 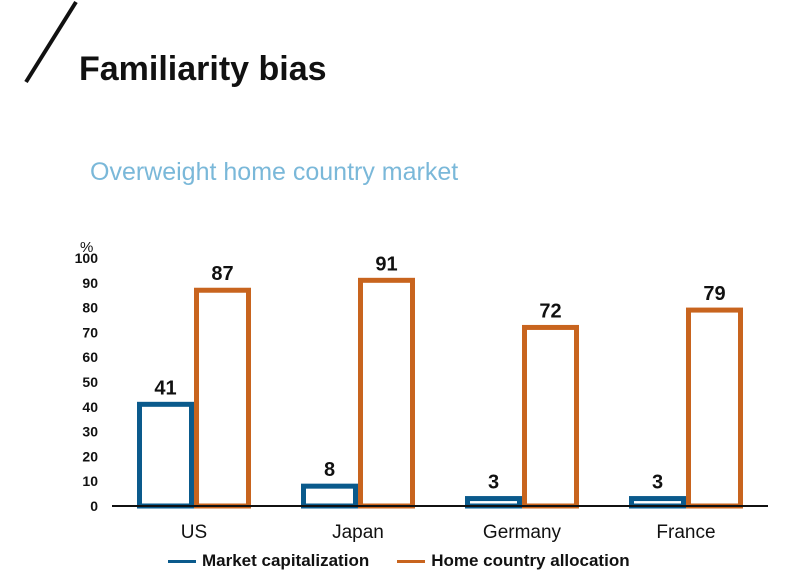 I want to click on y-axis-label: %, so click(x=86, y=247).